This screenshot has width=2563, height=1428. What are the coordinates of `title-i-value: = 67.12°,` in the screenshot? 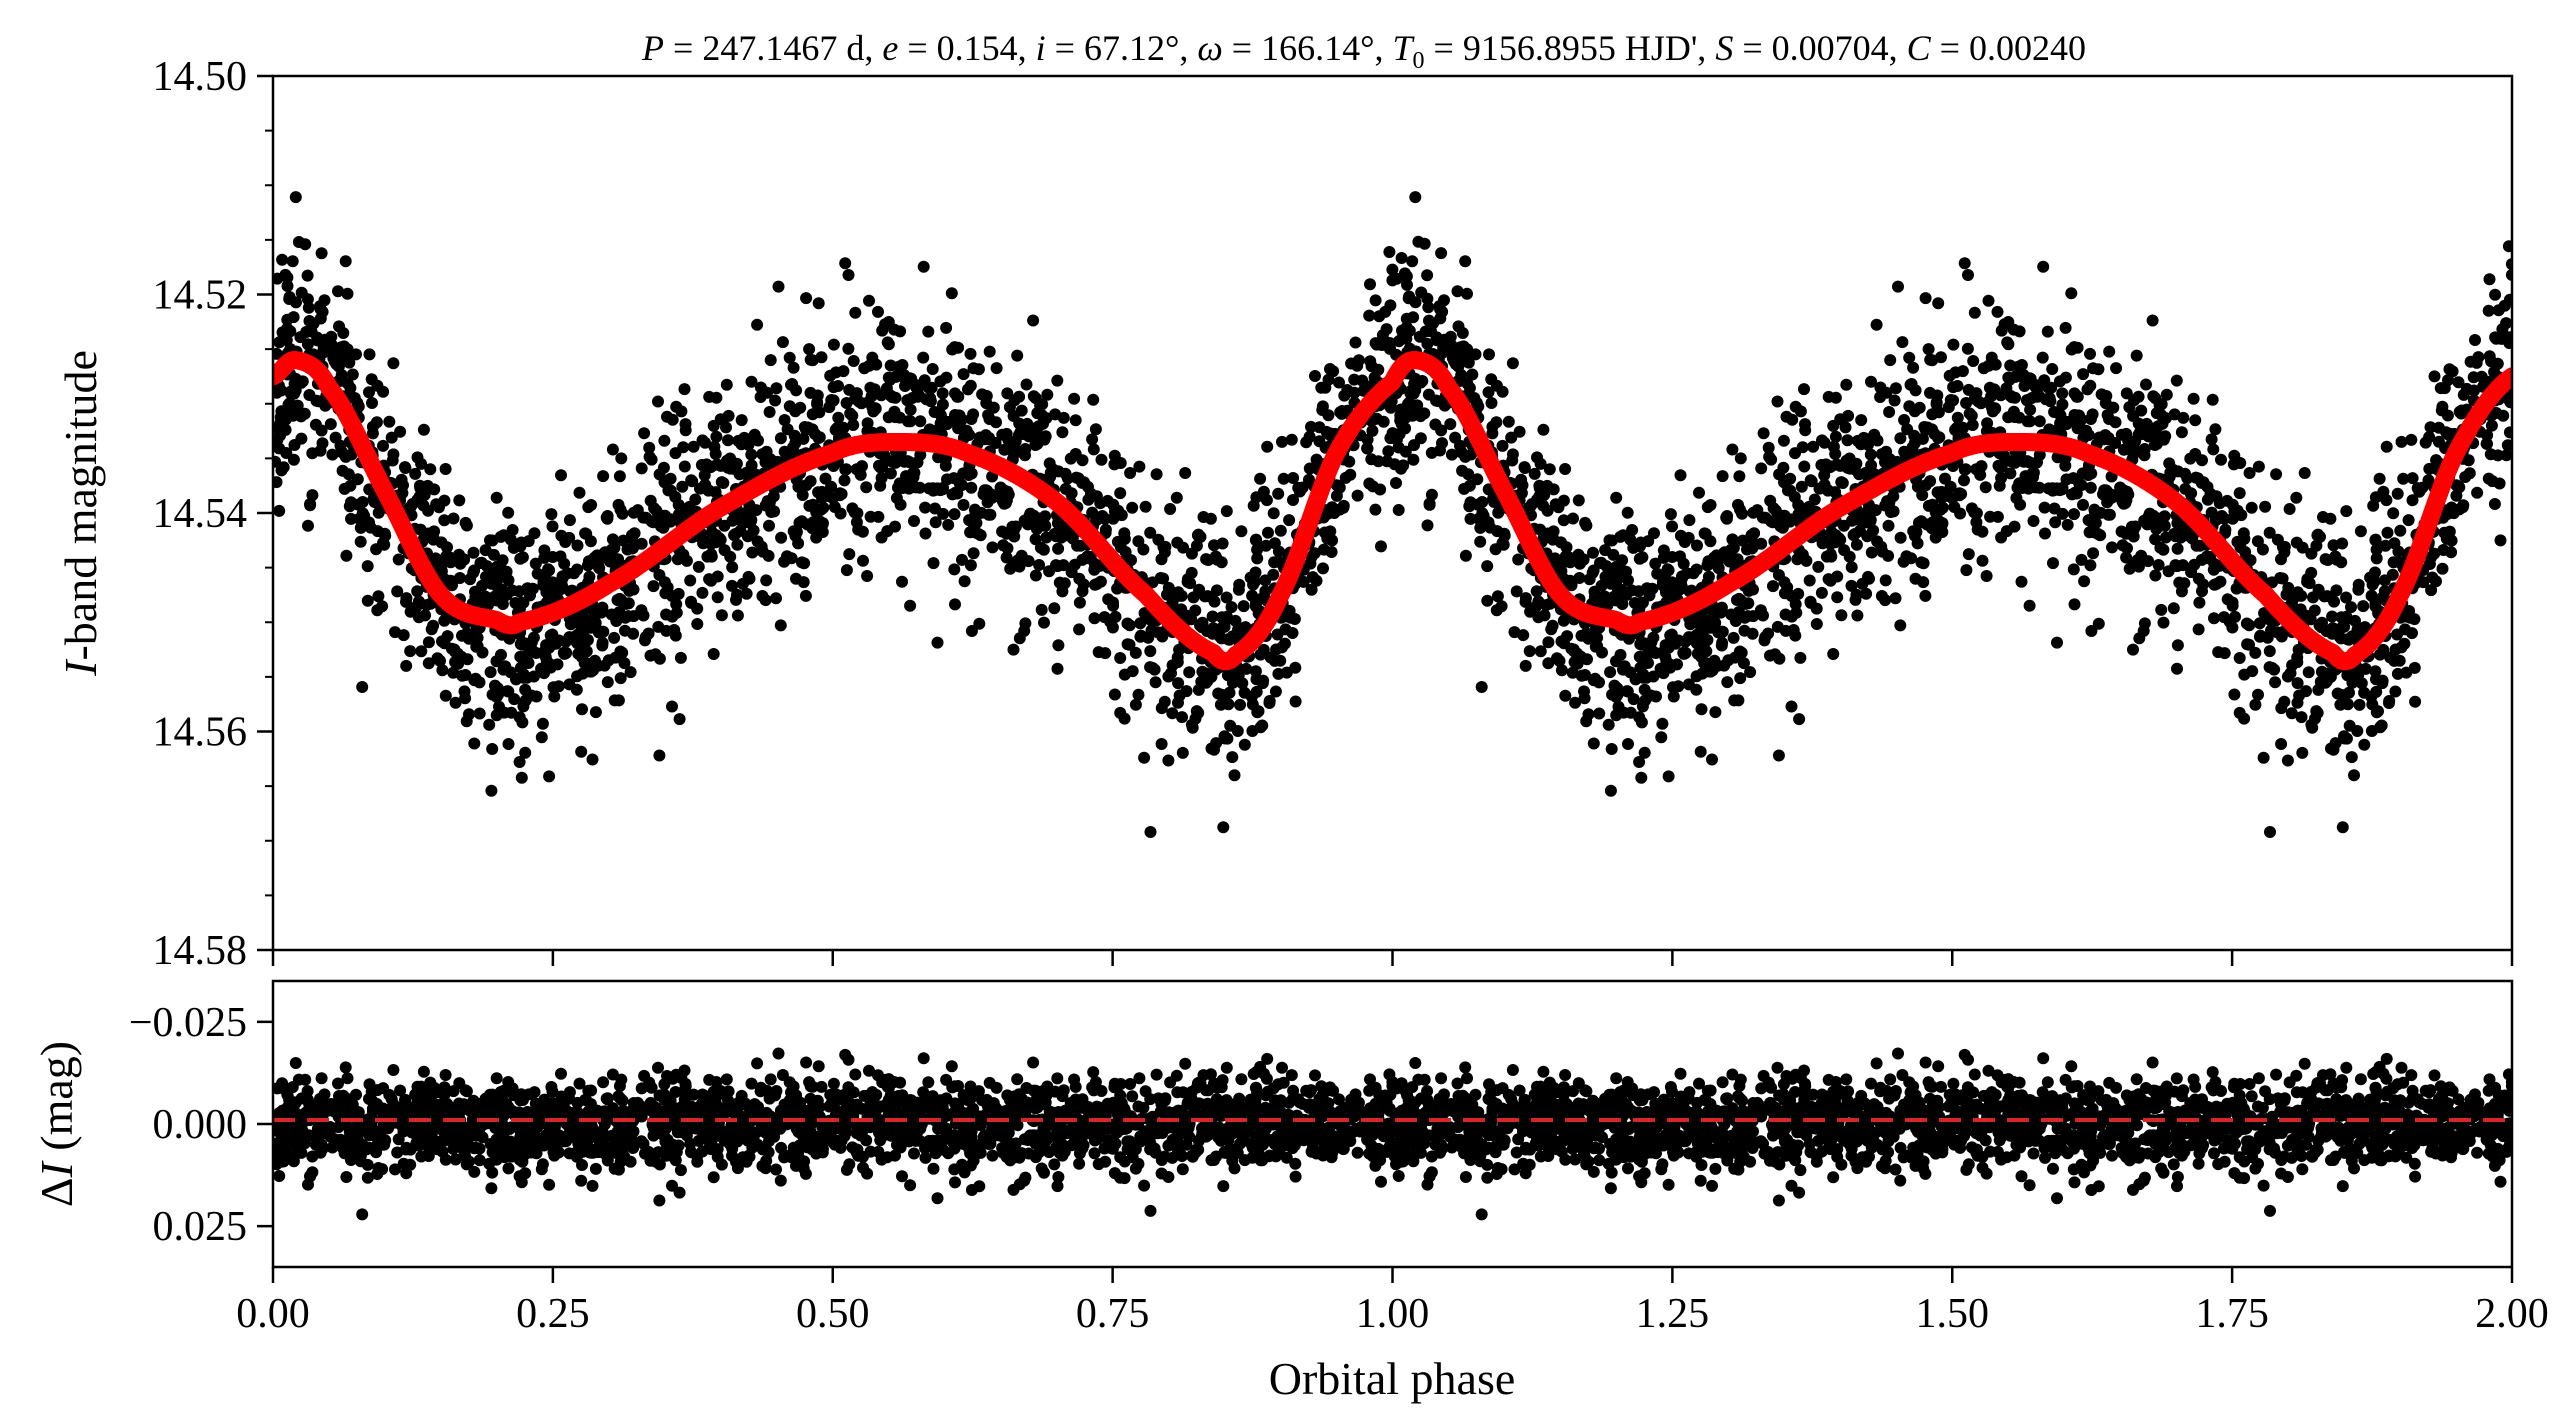 It's located at (1122, 48).